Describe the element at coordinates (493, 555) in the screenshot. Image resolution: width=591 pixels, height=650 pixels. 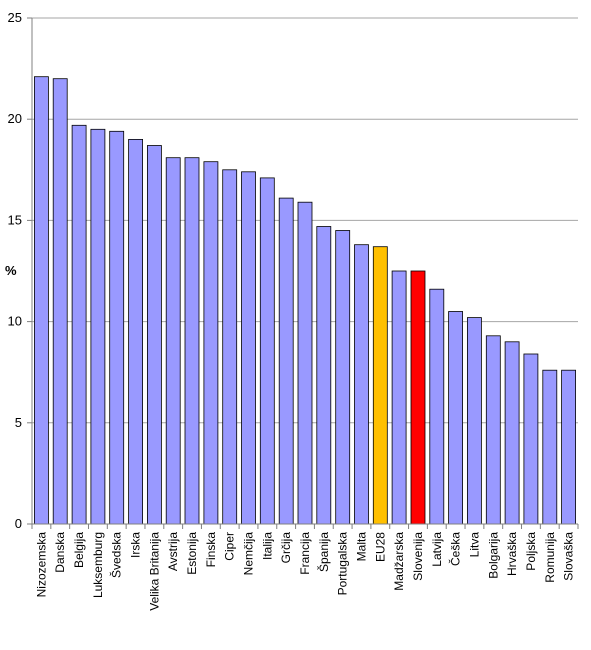
I see `x-tick-label: Bolgarija` at that location.